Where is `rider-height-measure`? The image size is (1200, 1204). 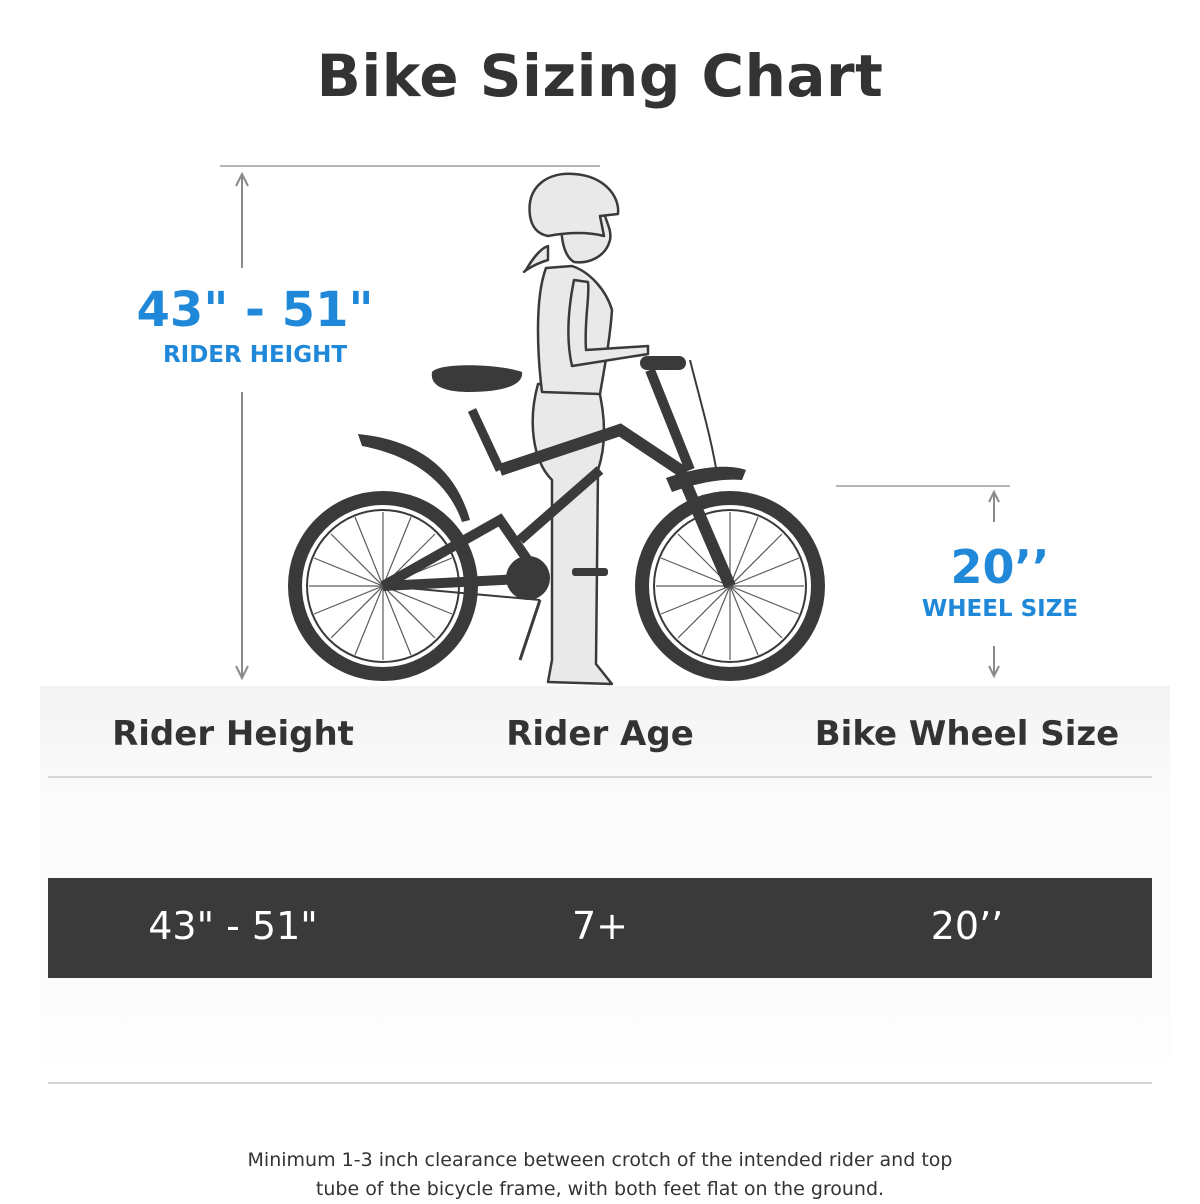
rider-height-measure is located at coordinates (410, 423).